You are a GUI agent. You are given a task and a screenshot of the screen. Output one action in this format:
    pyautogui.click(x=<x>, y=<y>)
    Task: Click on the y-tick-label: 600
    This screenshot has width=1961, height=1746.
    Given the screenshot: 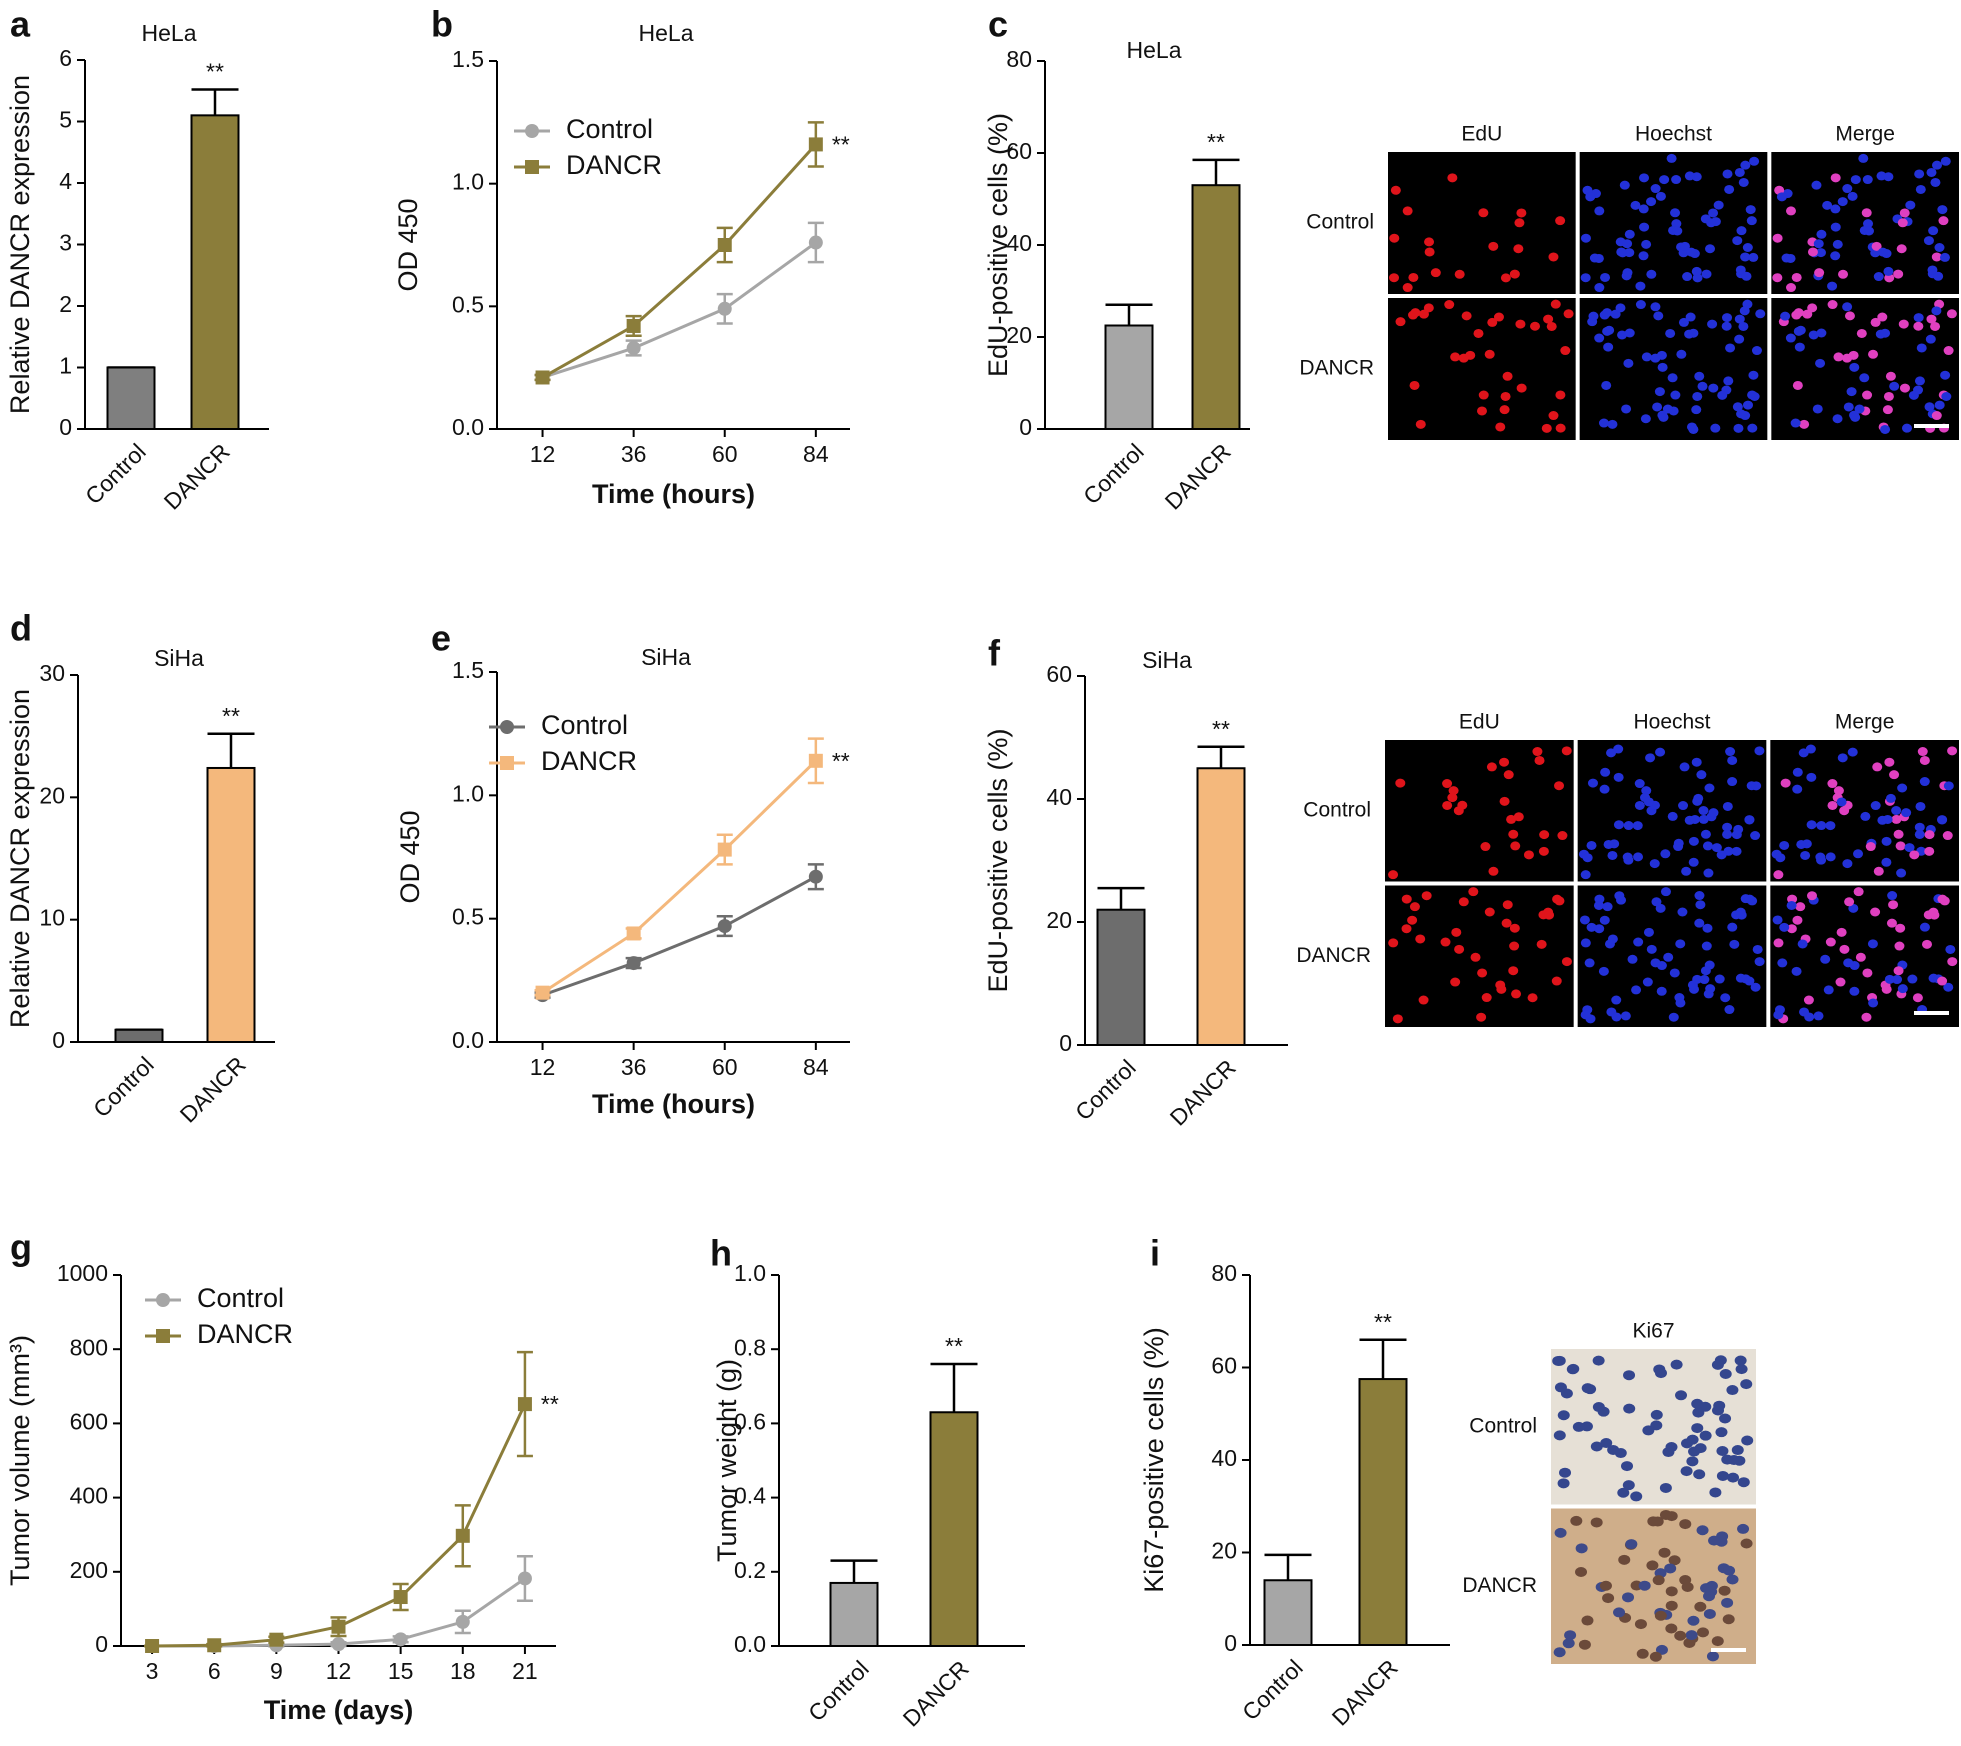 What is the action you would take?
    pyautogui.click(x=89, y=1421)
    